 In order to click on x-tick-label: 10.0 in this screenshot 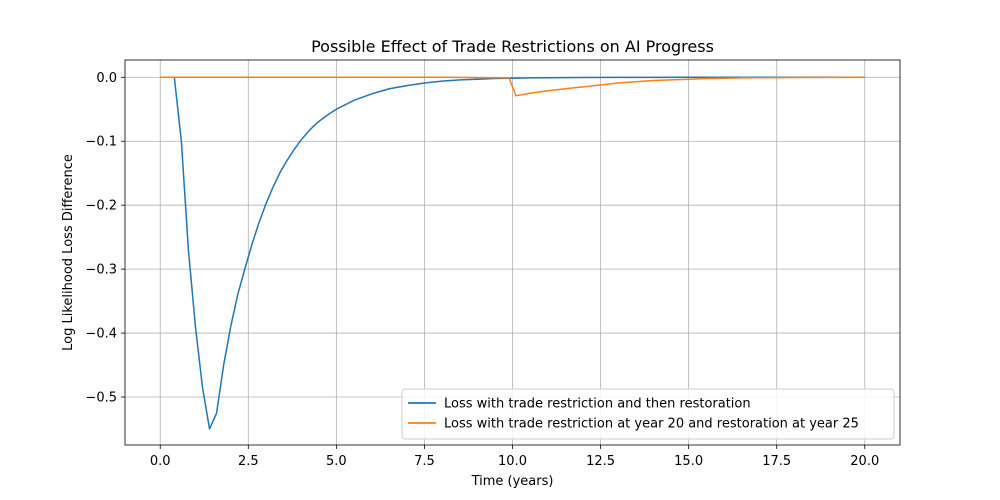, I will do `click(512, 461)`.